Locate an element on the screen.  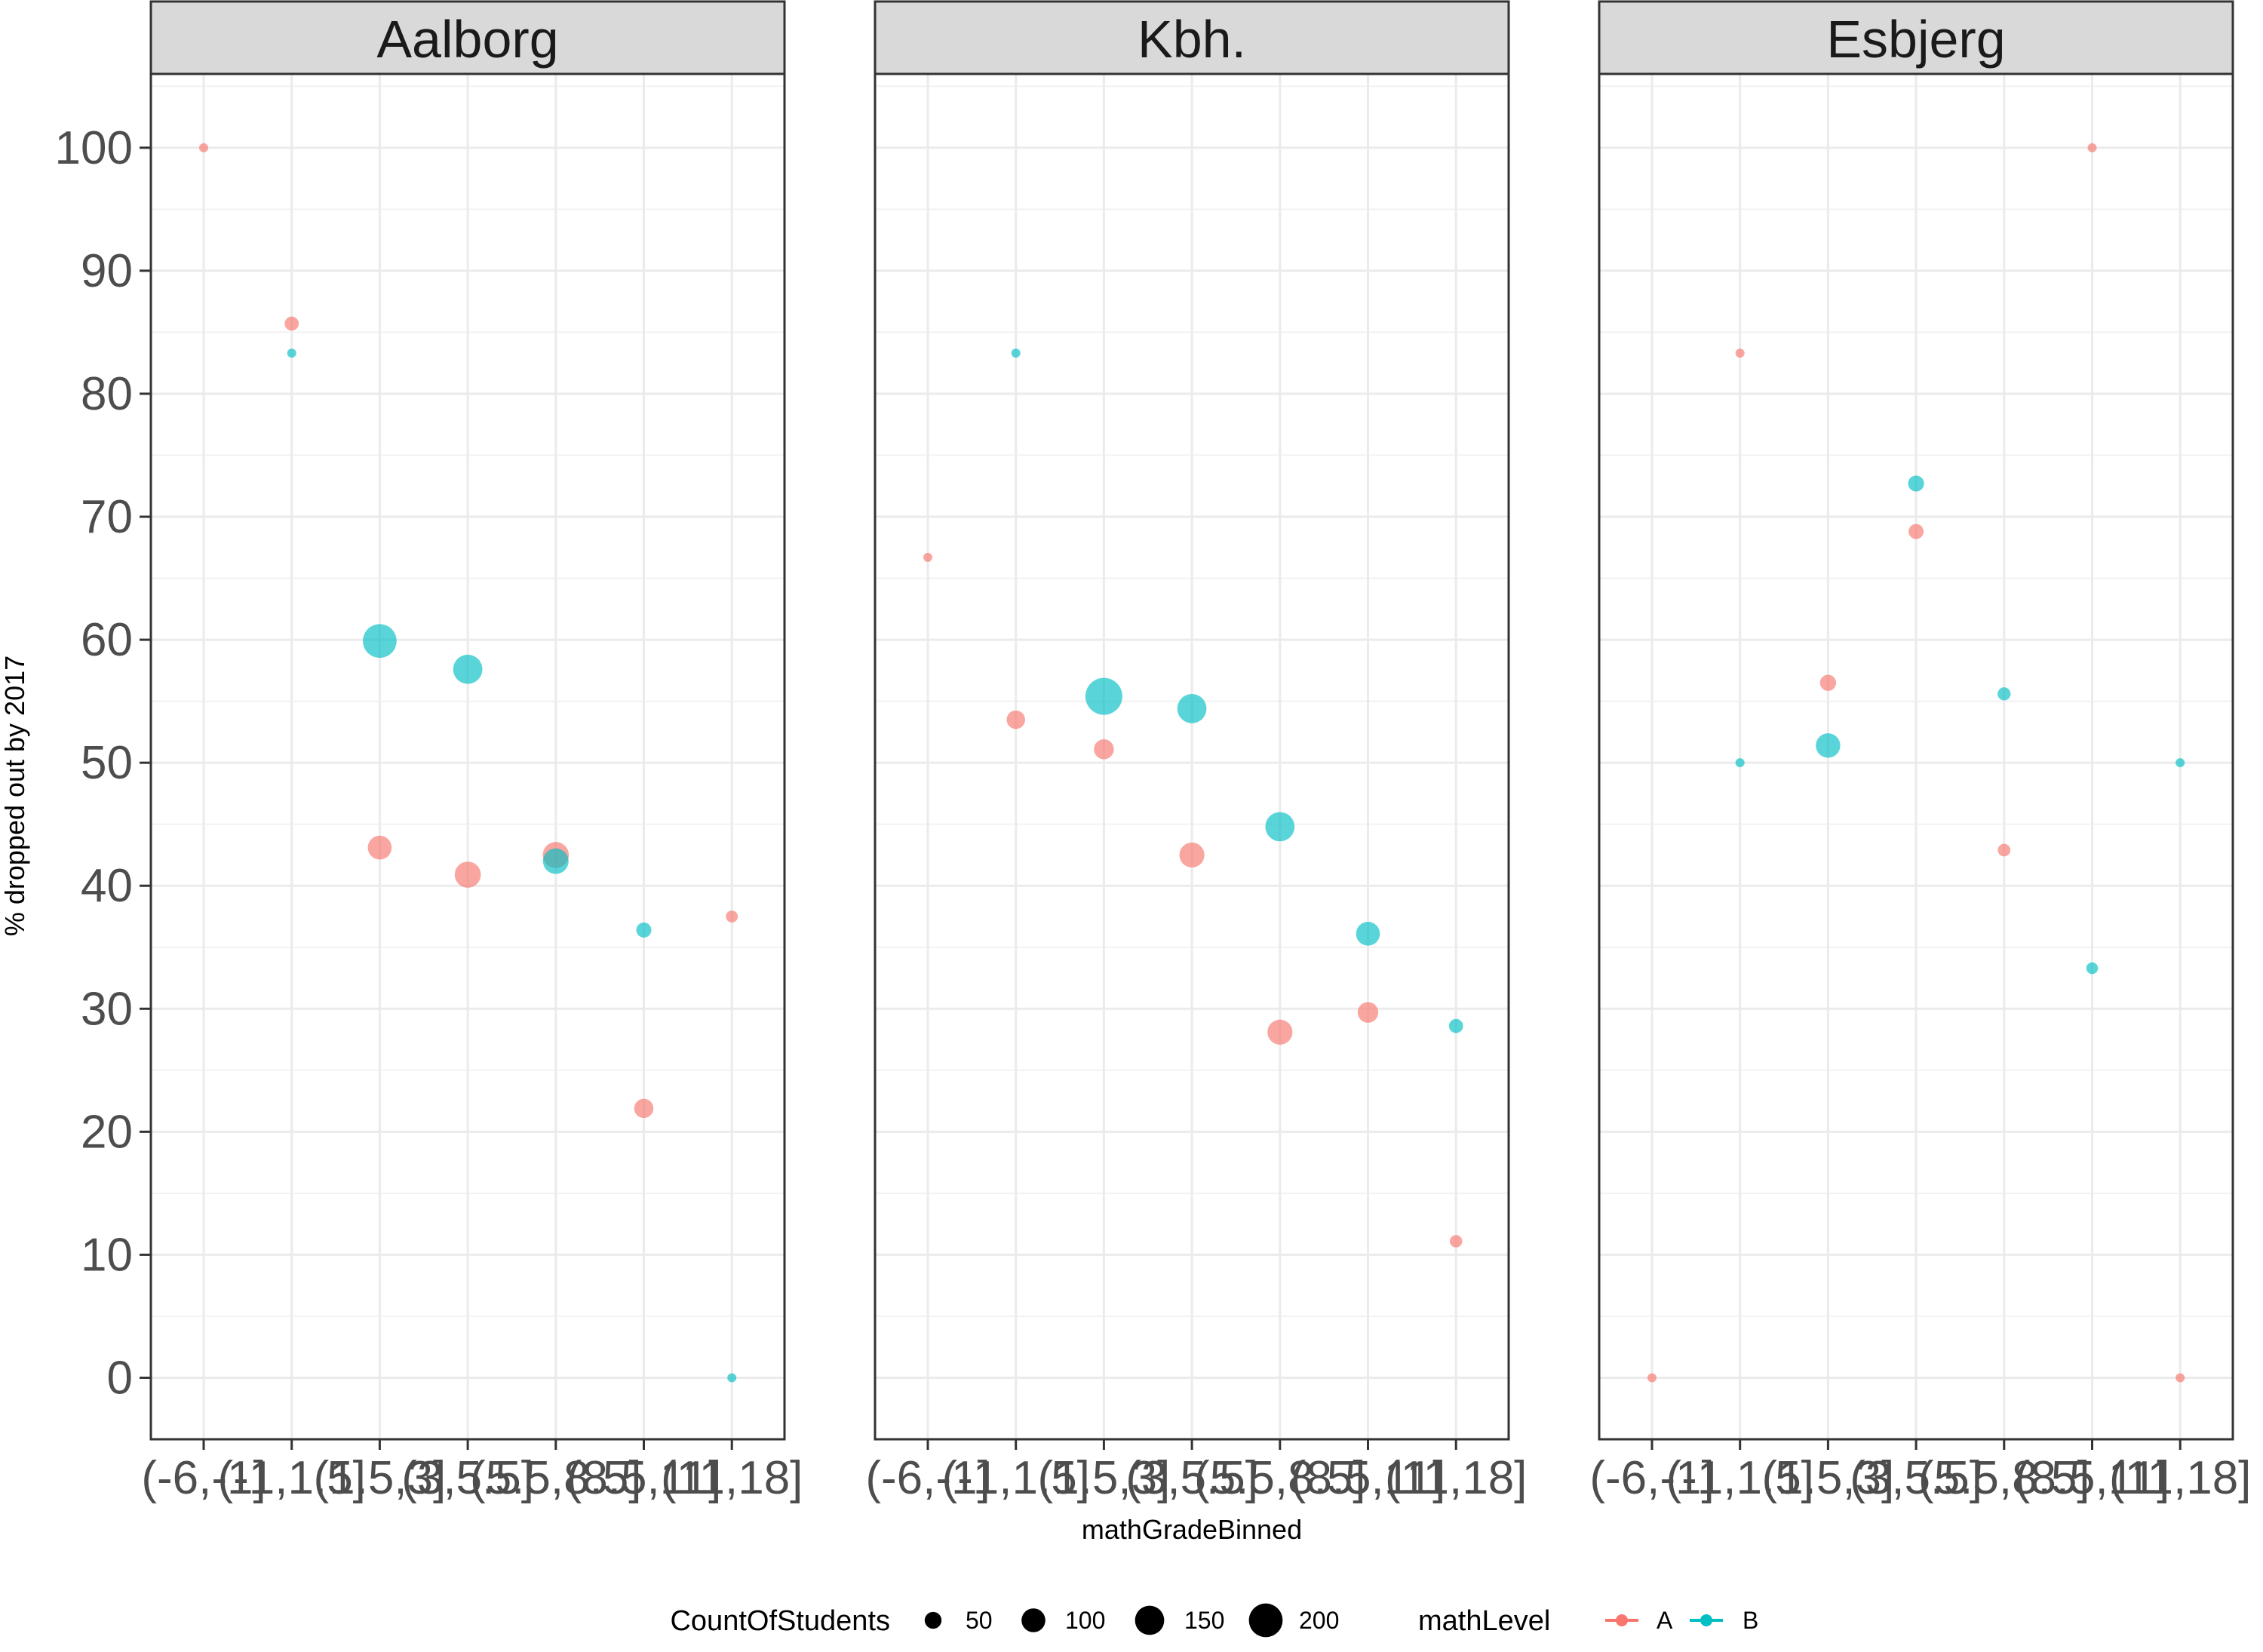
y-tick-label: 70 is located at coordinates (107, 517).